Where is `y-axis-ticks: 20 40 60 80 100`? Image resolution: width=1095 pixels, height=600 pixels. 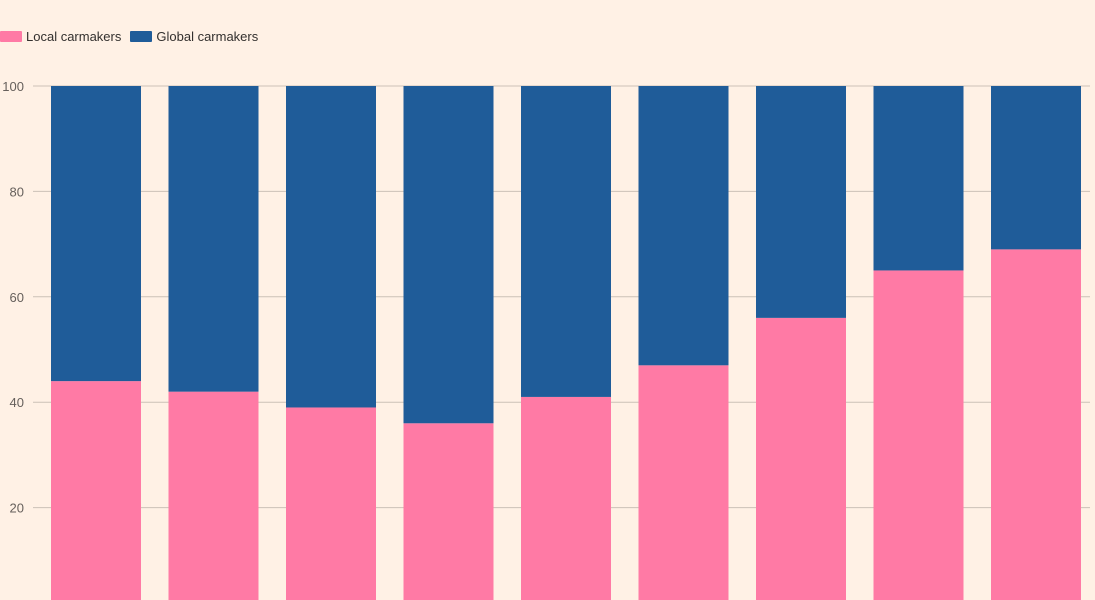
y-axis-ticks: 20 40 60 80 100 is located at coordinates (13, 297).